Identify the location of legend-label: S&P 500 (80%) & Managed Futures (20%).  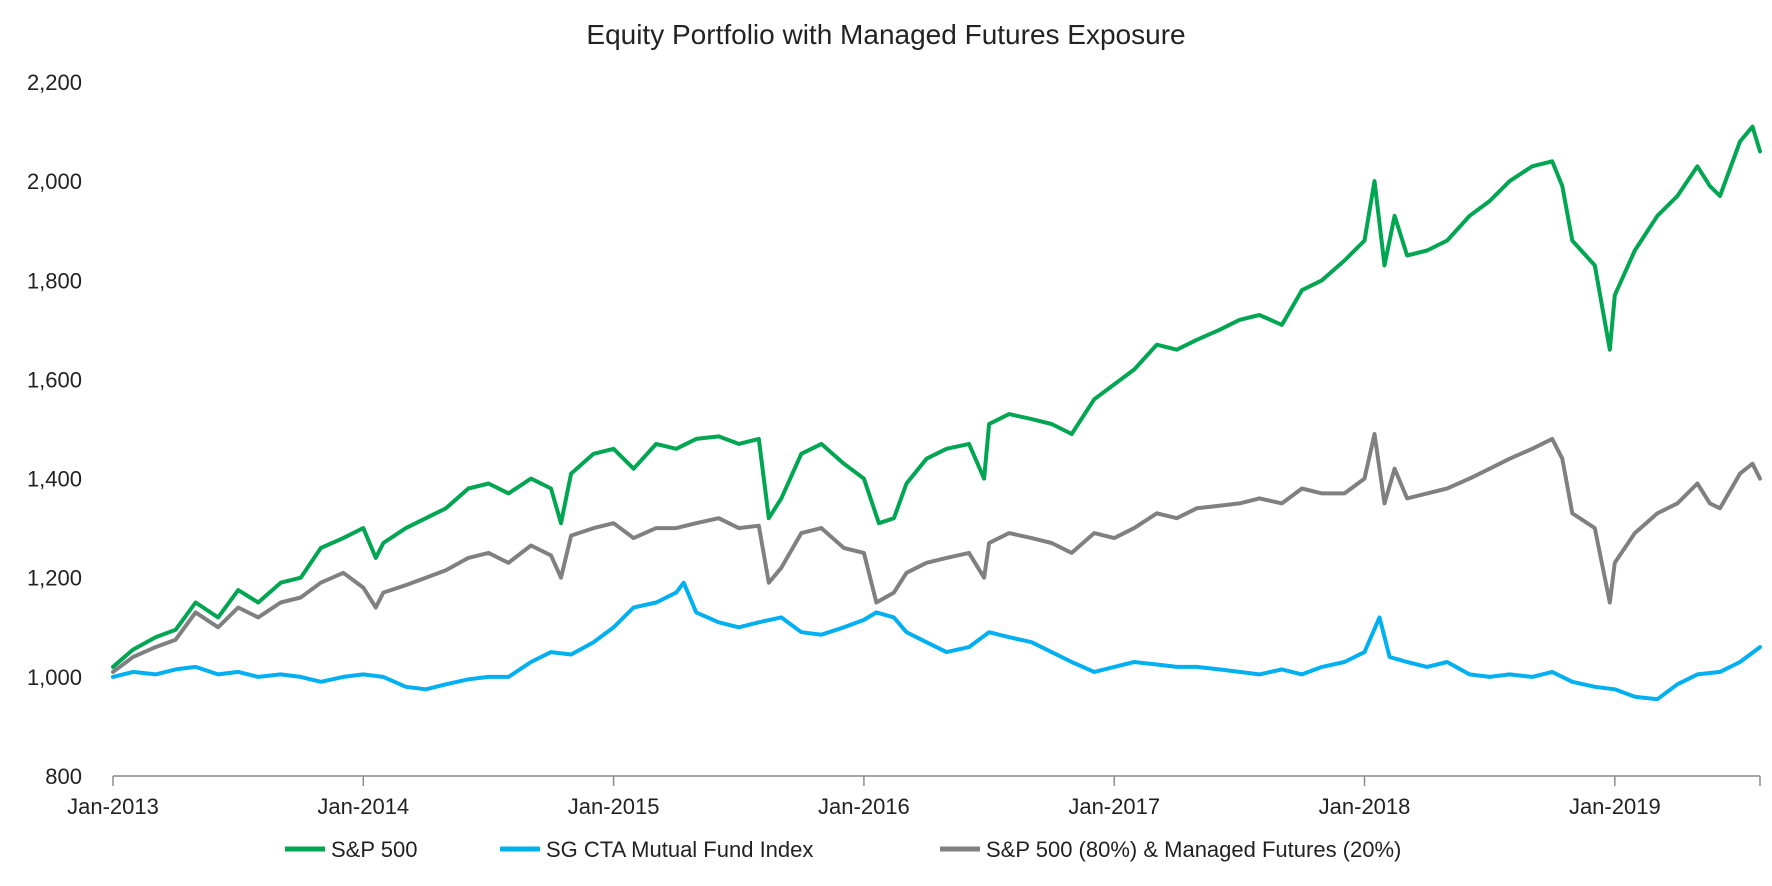
(1193, 849).